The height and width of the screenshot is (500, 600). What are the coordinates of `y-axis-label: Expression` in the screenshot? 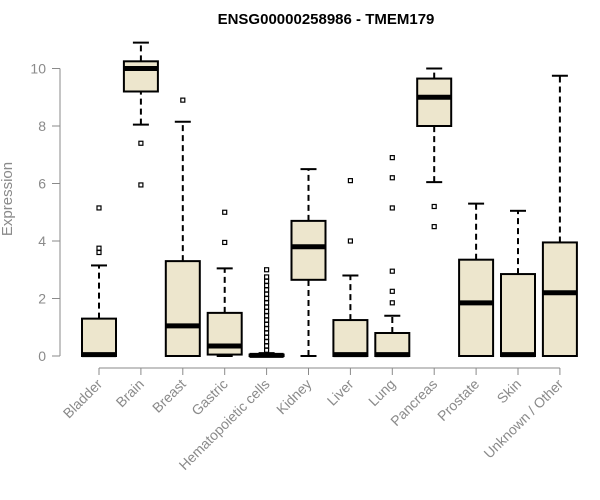 It's located at (8, 199).